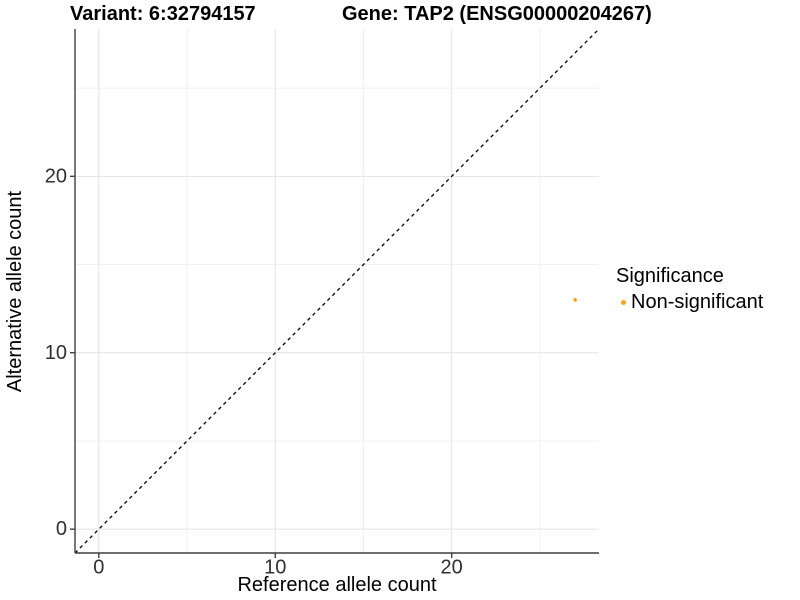 Image resolution: width=800 pixels, height=600 pixels. Describe the element at coordinates (56, 353) in the screenshot. I see `y-tick-label: 10` at that location.